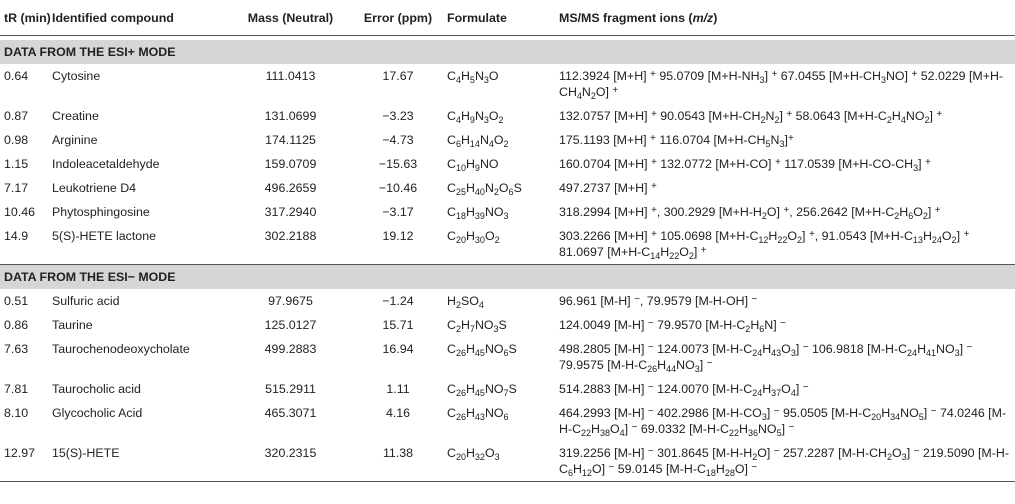 This screenshot has width=1015, height=504. I want to click on cell-tr: 7.17, so click(16, 188).